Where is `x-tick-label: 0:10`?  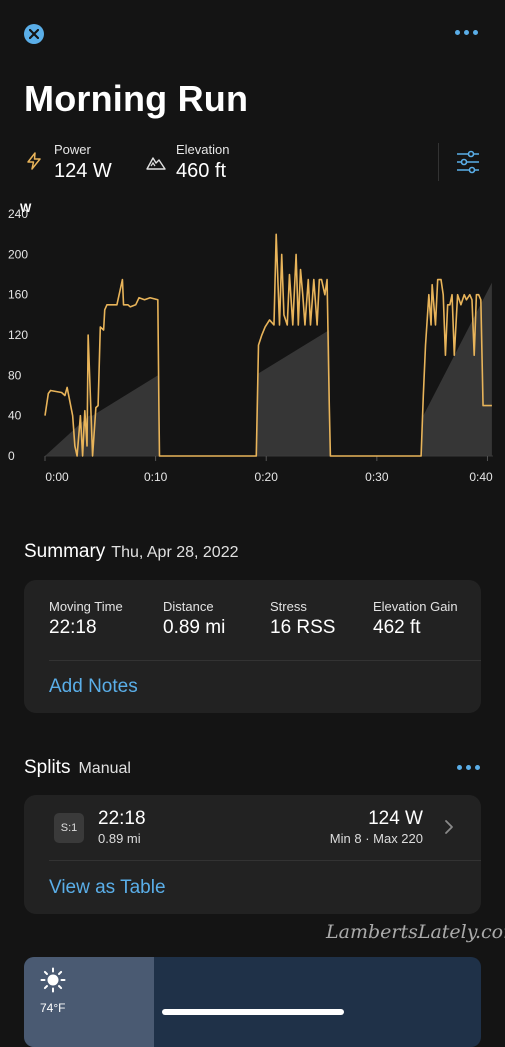 x-tick-label: 0:10 is located at coordinates (156, 477).